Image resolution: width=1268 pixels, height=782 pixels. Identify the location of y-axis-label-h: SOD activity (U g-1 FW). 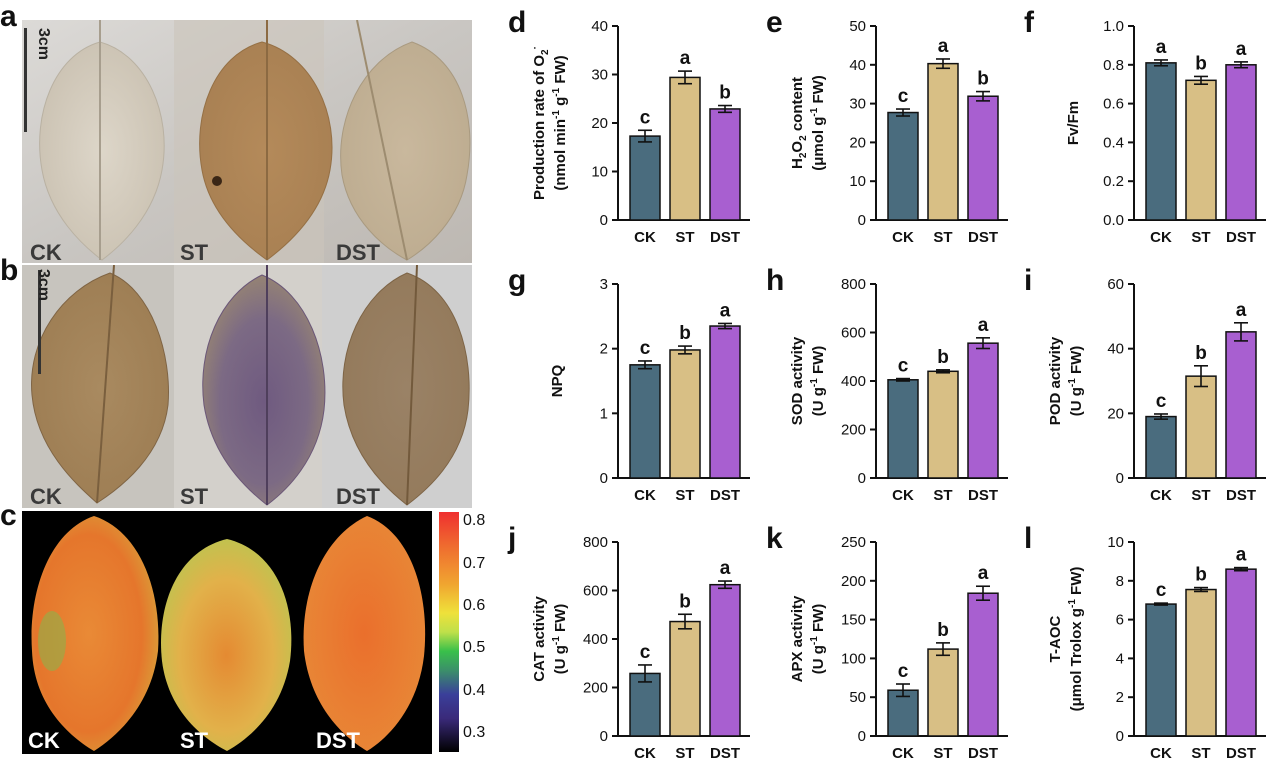
(808, 380).